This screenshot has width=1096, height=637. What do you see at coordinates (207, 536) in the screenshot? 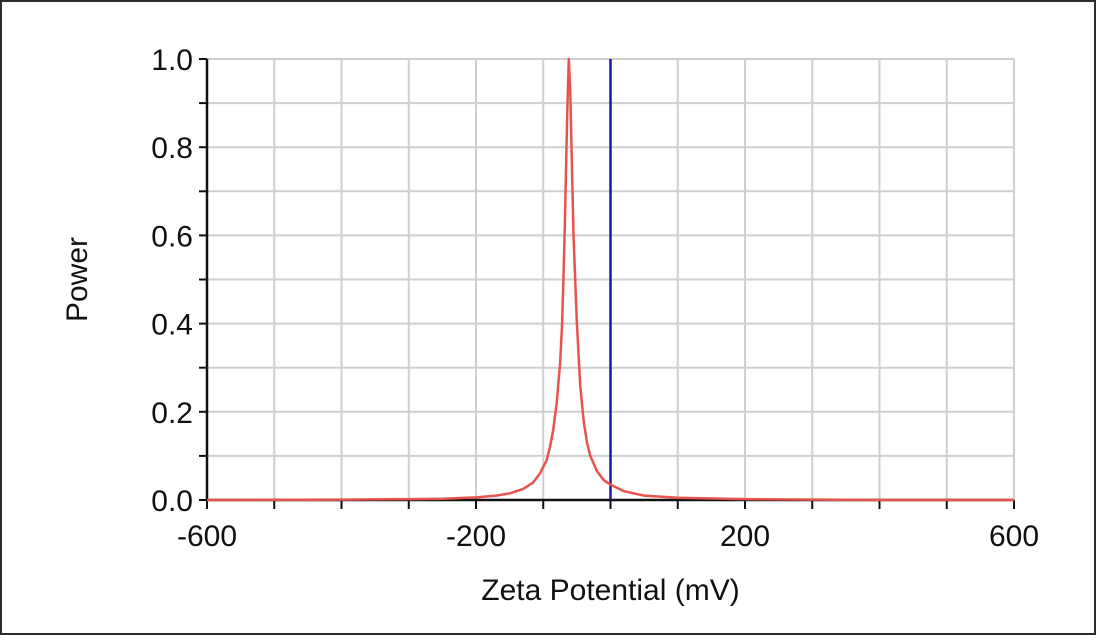
I see `x-tick-label: -600` at bounding box center [207, 536].